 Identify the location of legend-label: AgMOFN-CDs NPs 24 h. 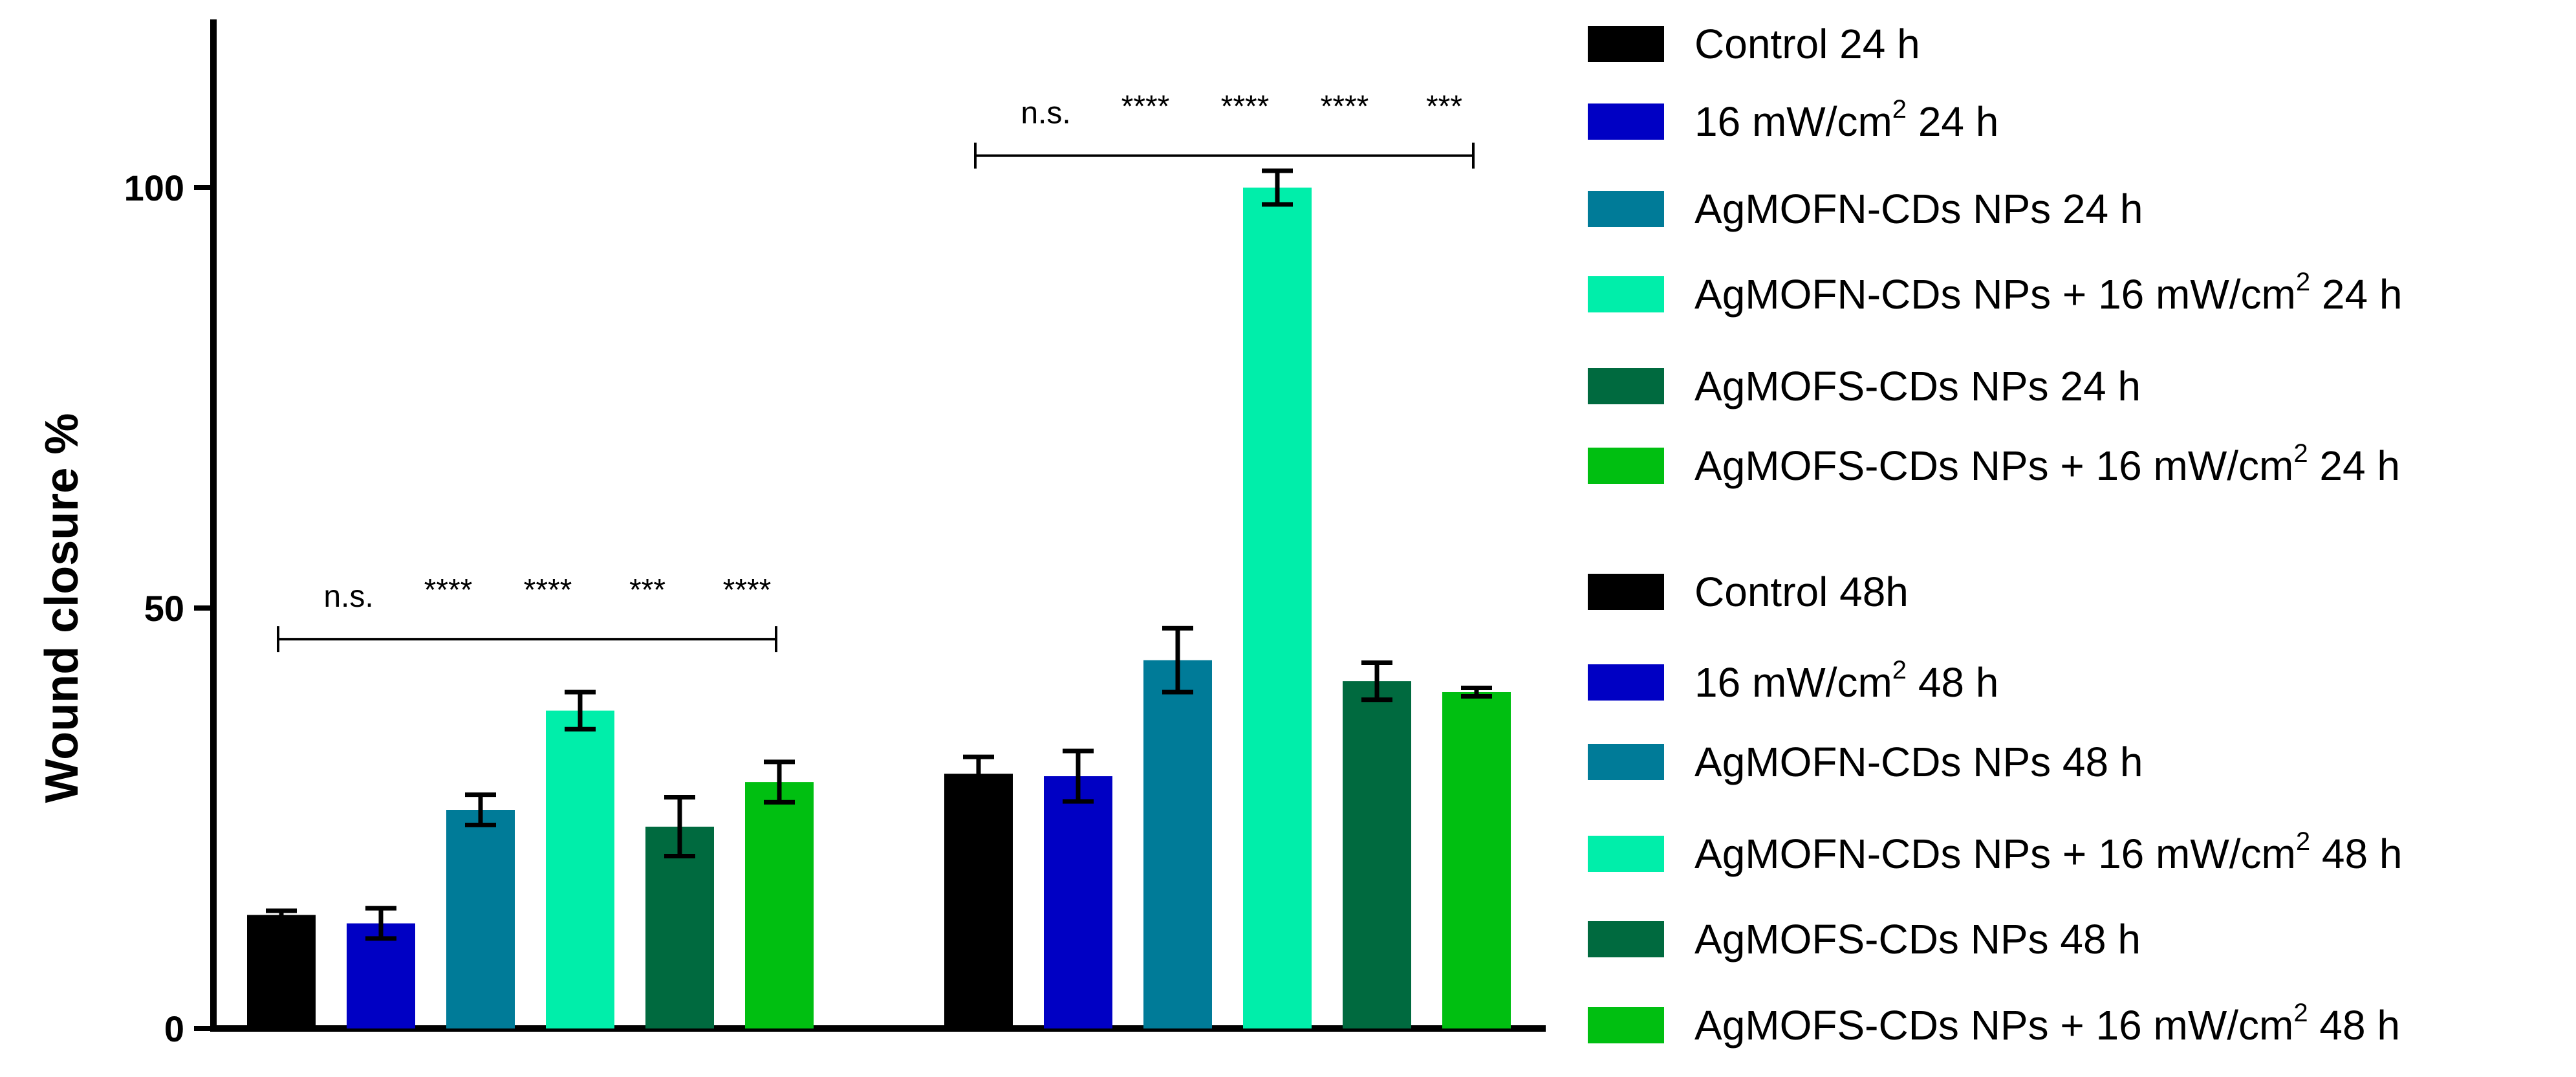
(1919, 209).